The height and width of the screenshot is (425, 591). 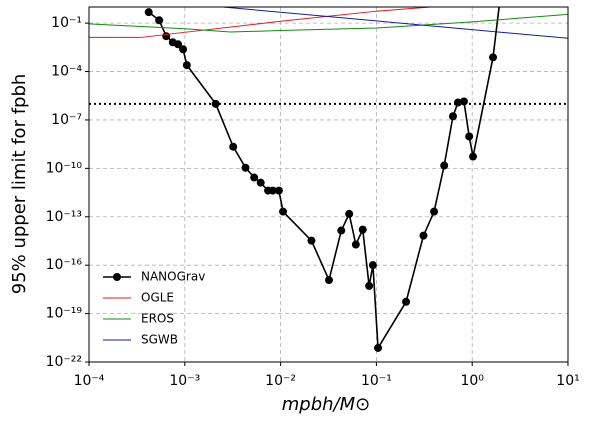 I want to click on y-tick-label: 10⁻⁴, so click(x=66, y=72).